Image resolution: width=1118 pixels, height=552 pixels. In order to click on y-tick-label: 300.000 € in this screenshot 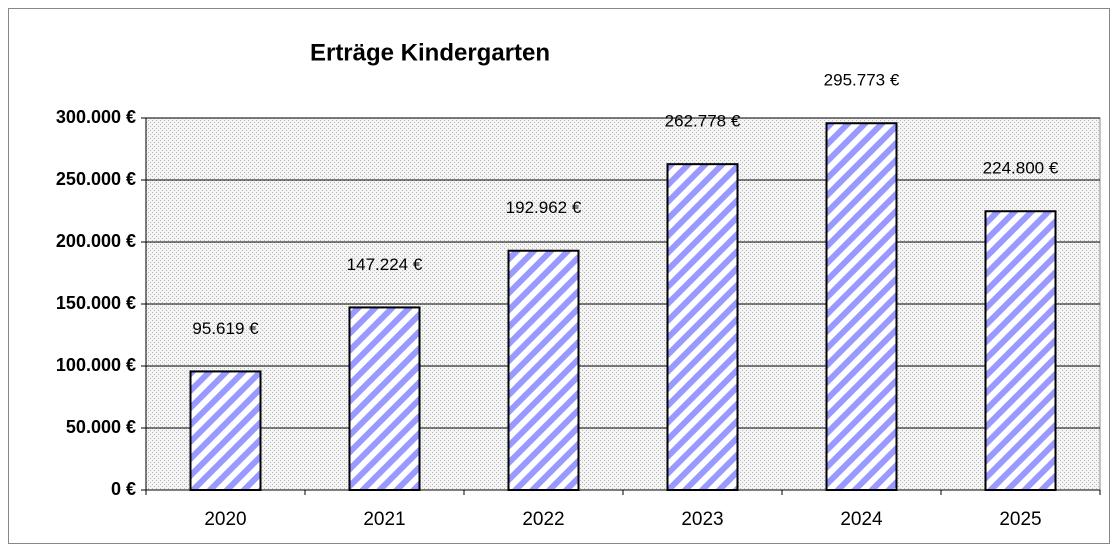, I will do `click(96, 117)`.